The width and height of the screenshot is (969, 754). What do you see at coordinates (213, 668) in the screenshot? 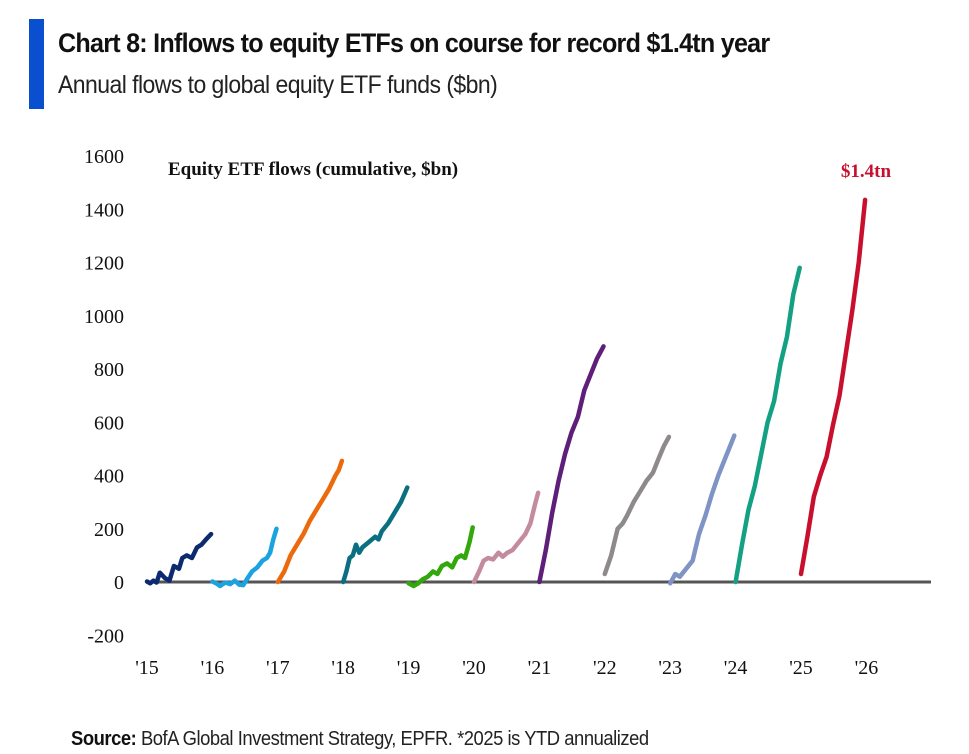
I see `x-tick-label: '16` at bounding box center [213, 668].